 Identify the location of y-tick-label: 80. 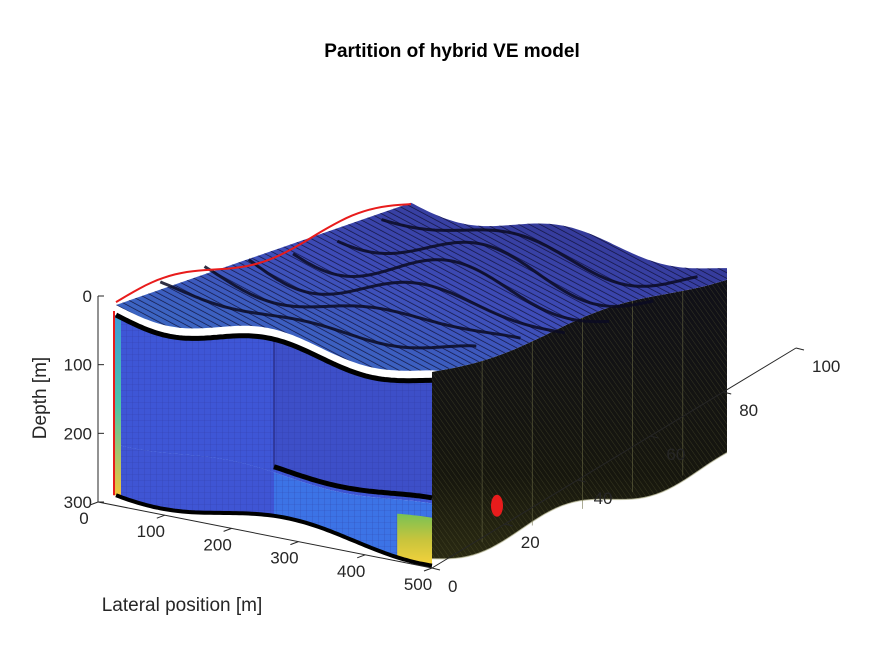
(748, 410).